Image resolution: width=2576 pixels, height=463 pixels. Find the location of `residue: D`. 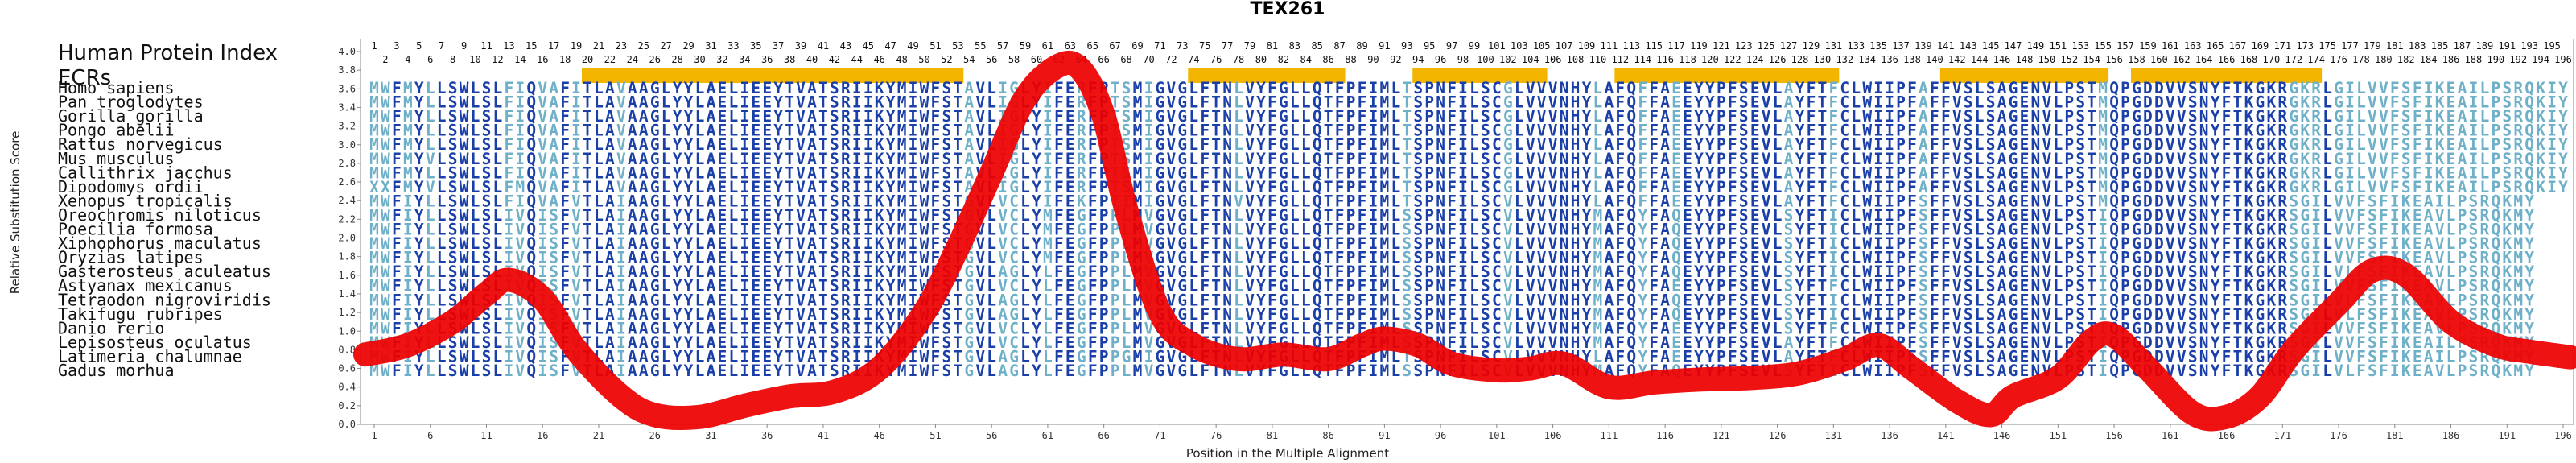

residue: D is located at coordinates (2148, 88).